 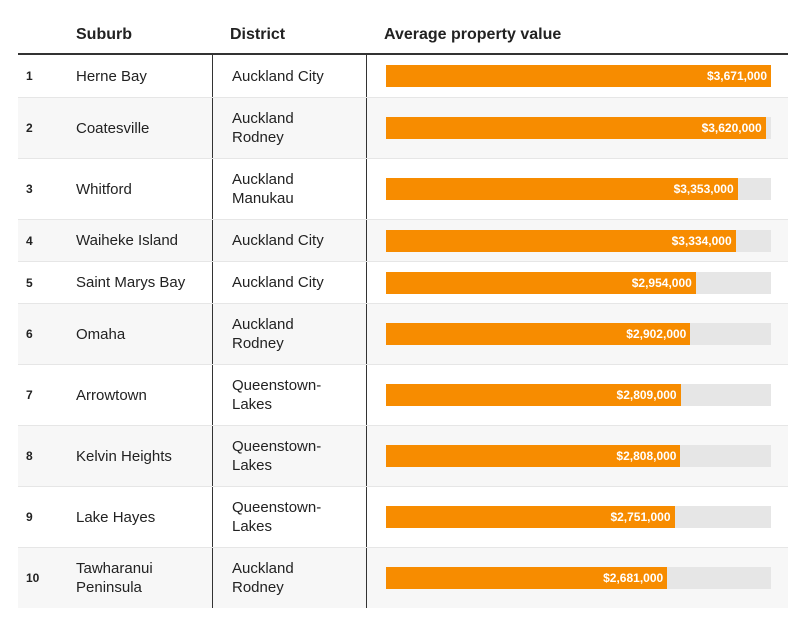 I want to click on suburb-line: Kelvin Heights, so click(x=124, y=456).